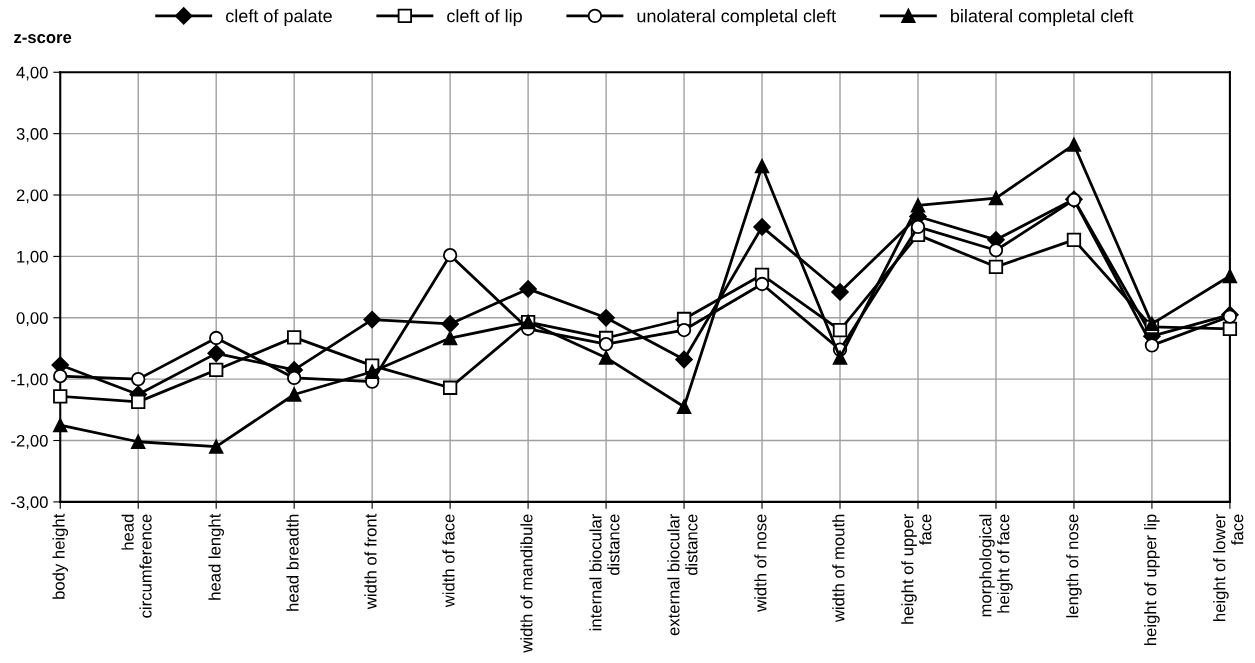 This screenshot has width=1255, height=663. I want to click on y-tick-label: 2,00, so click(32, 196).